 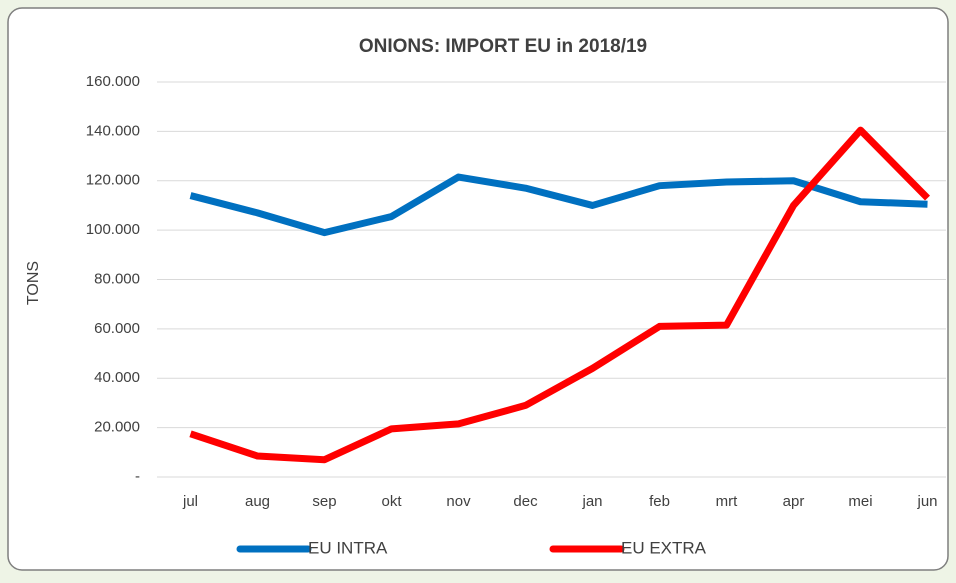 What do you see at coordinates (190, 501) in the screenshot?
I see `x-tick-label: jul` at bounding box center [190, 501].